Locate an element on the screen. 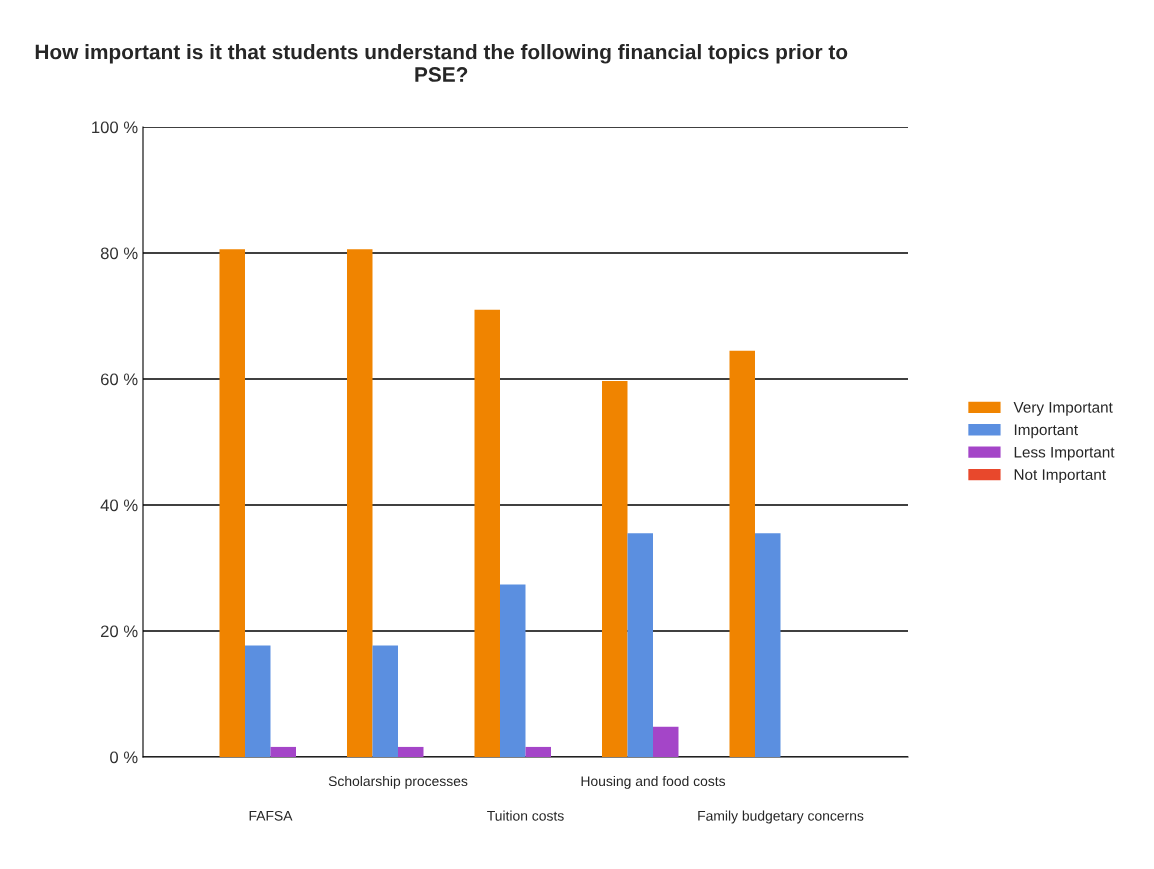  y-tick-label: 40 % is located at coordinates (119, 505).